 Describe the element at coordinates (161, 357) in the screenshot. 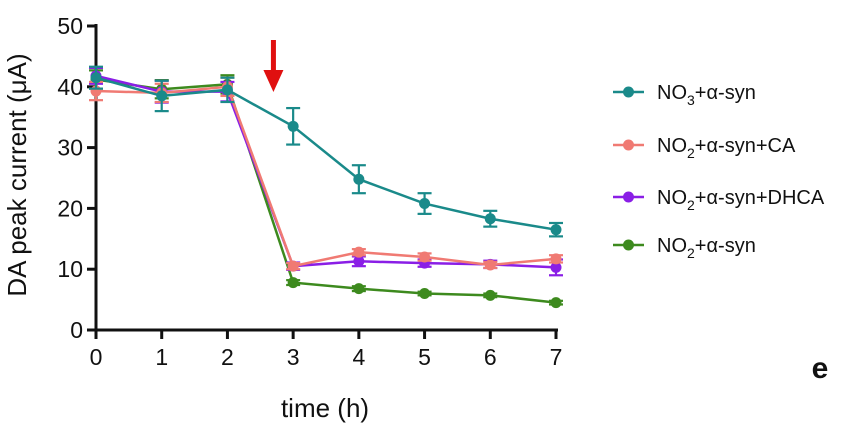

I see `x-tick-label: 1` at that location.